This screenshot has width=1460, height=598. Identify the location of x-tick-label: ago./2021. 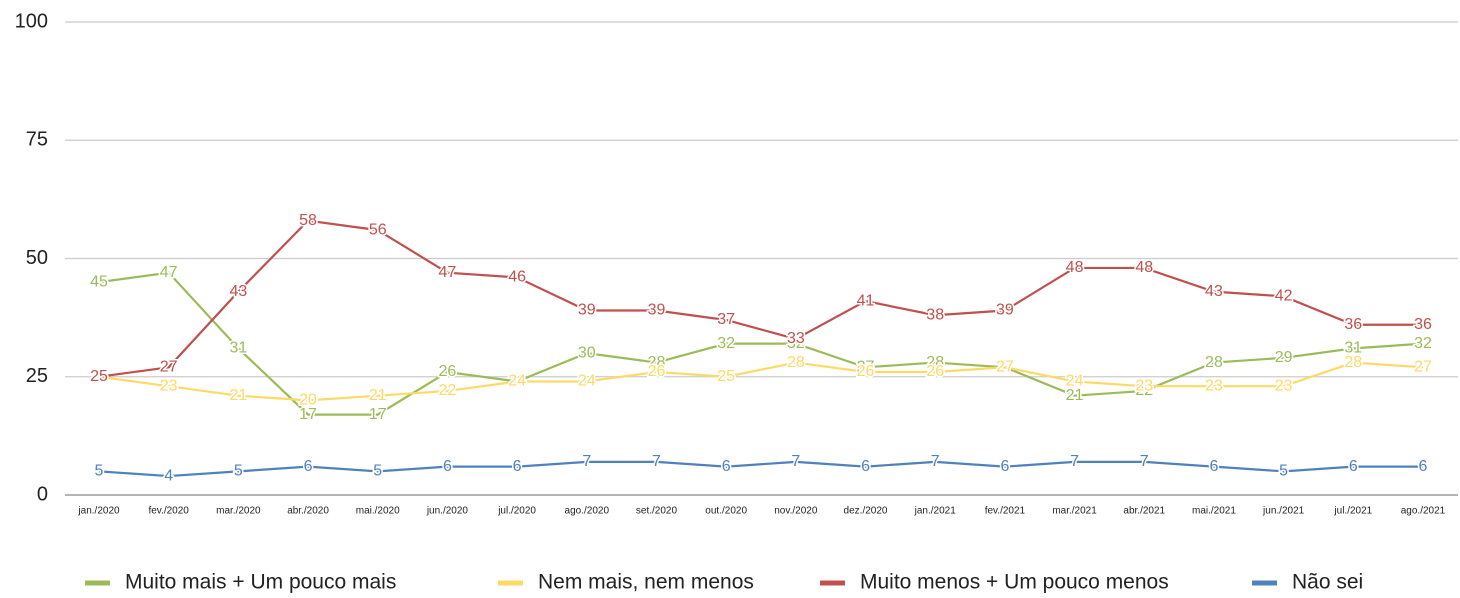
(1423, 511).